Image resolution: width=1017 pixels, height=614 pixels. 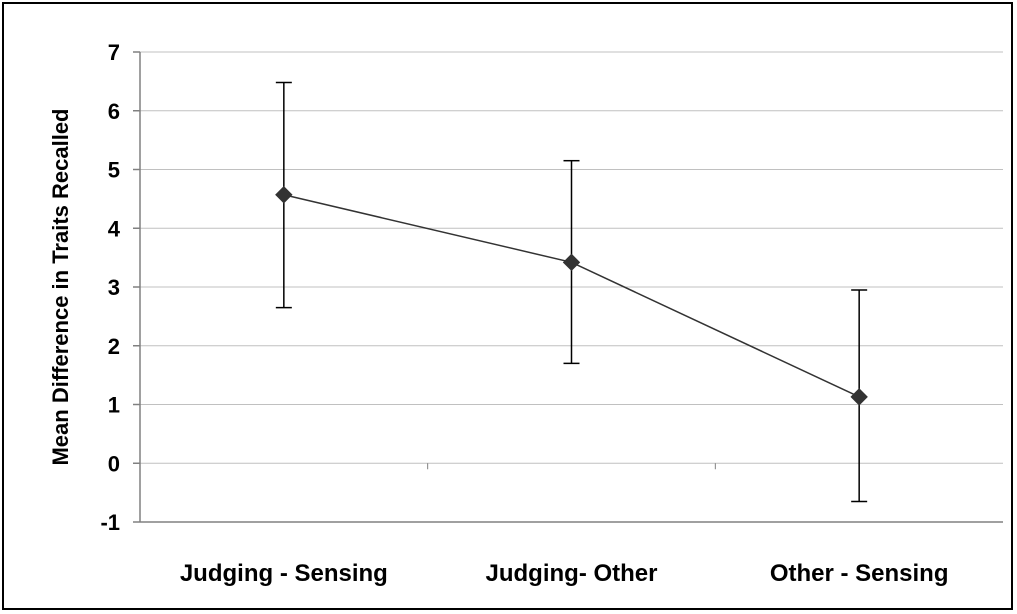 I want to click on y-tick-label: 4, so click(x=114, y=228).